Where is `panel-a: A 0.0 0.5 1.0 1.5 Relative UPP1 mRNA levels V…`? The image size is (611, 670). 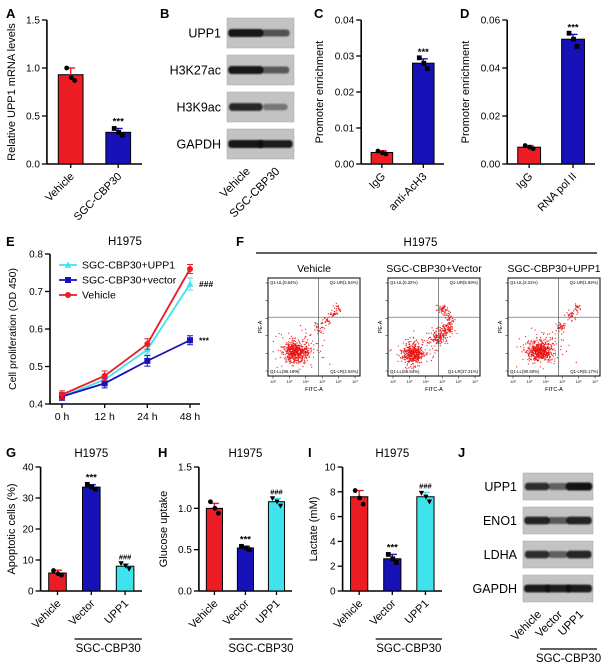
panel-a: A 0.0 0.5 1.0 1.5 Relative UPP1 mRNA levels V… is located at coordinates (79, 116).